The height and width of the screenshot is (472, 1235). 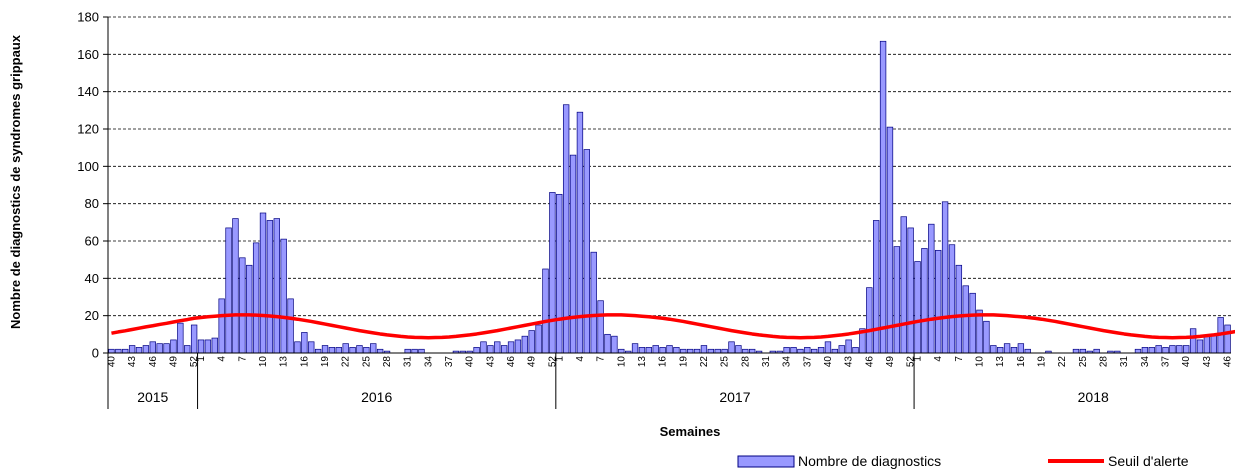 What do you see at coordinates (92, 278) in the screenshot?
I see `y-tick-label: 40` at bounding box center [92, 278].